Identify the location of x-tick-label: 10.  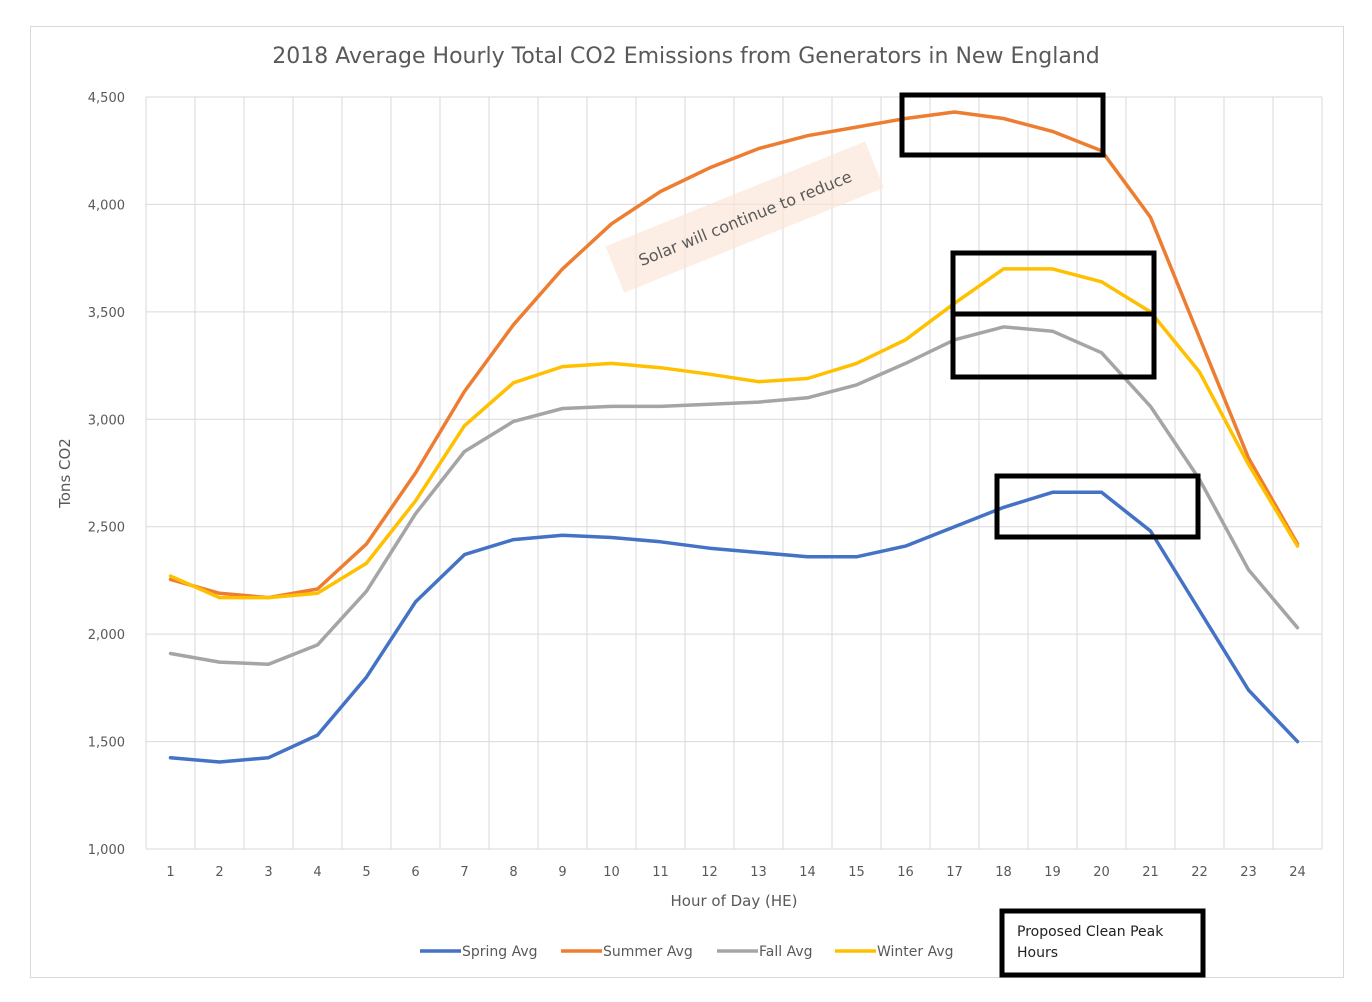
(611, 872).